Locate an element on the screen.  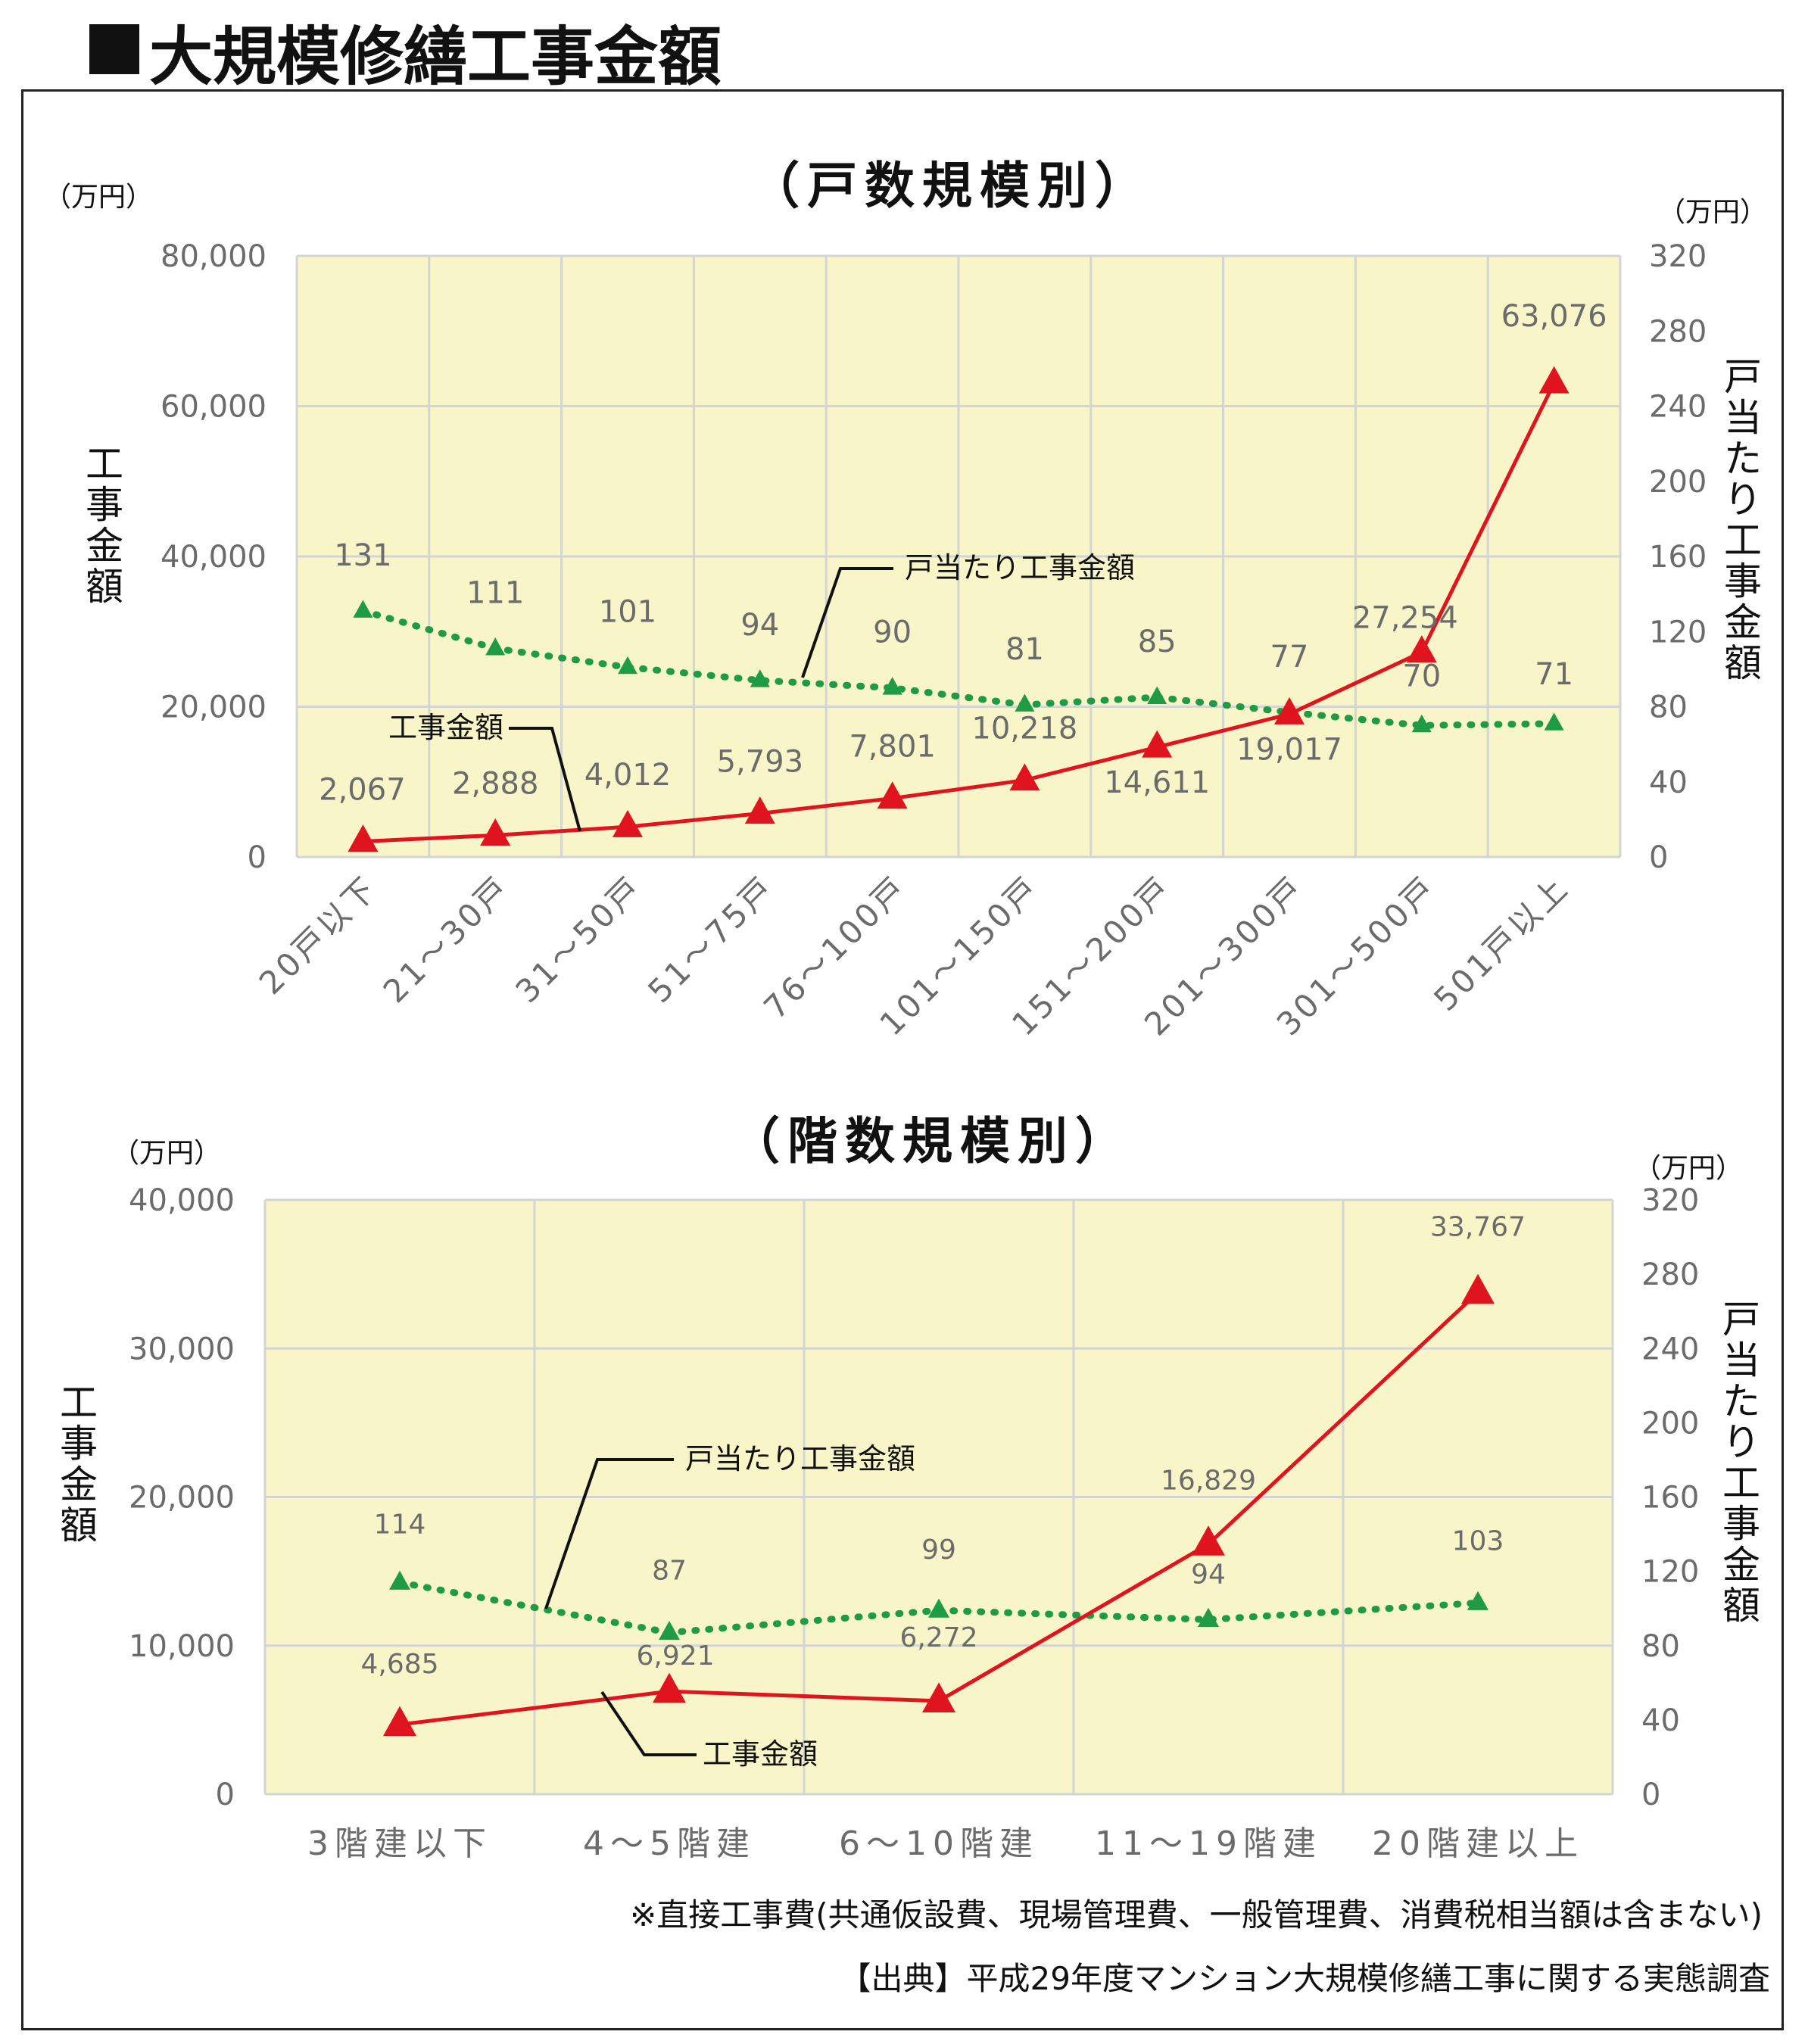
total-data-label: 19,017 is located at coordinates (1289, 750).